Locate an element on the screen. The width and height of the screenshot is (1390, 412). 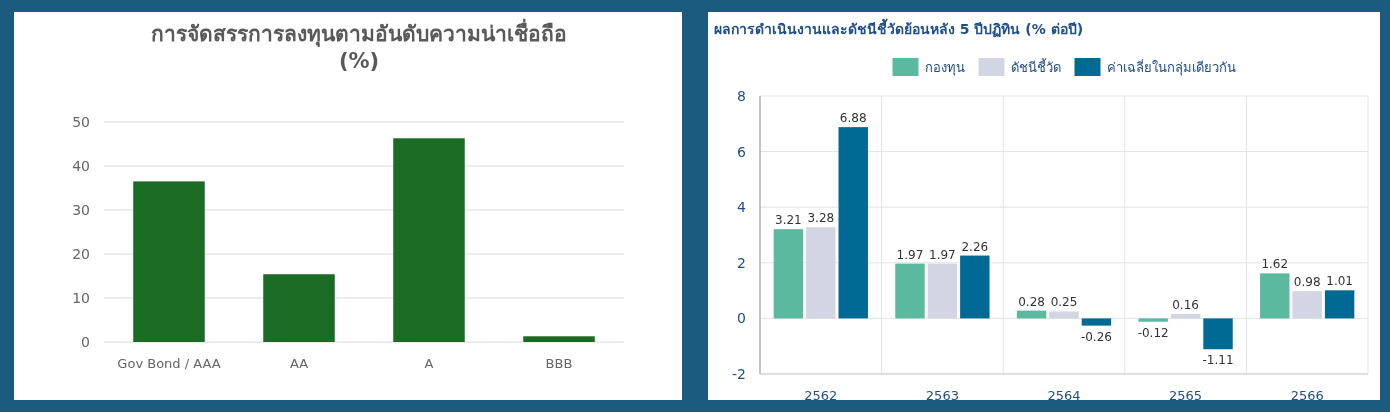
legend-label: กองทุน is located at coordinates (944, 68).